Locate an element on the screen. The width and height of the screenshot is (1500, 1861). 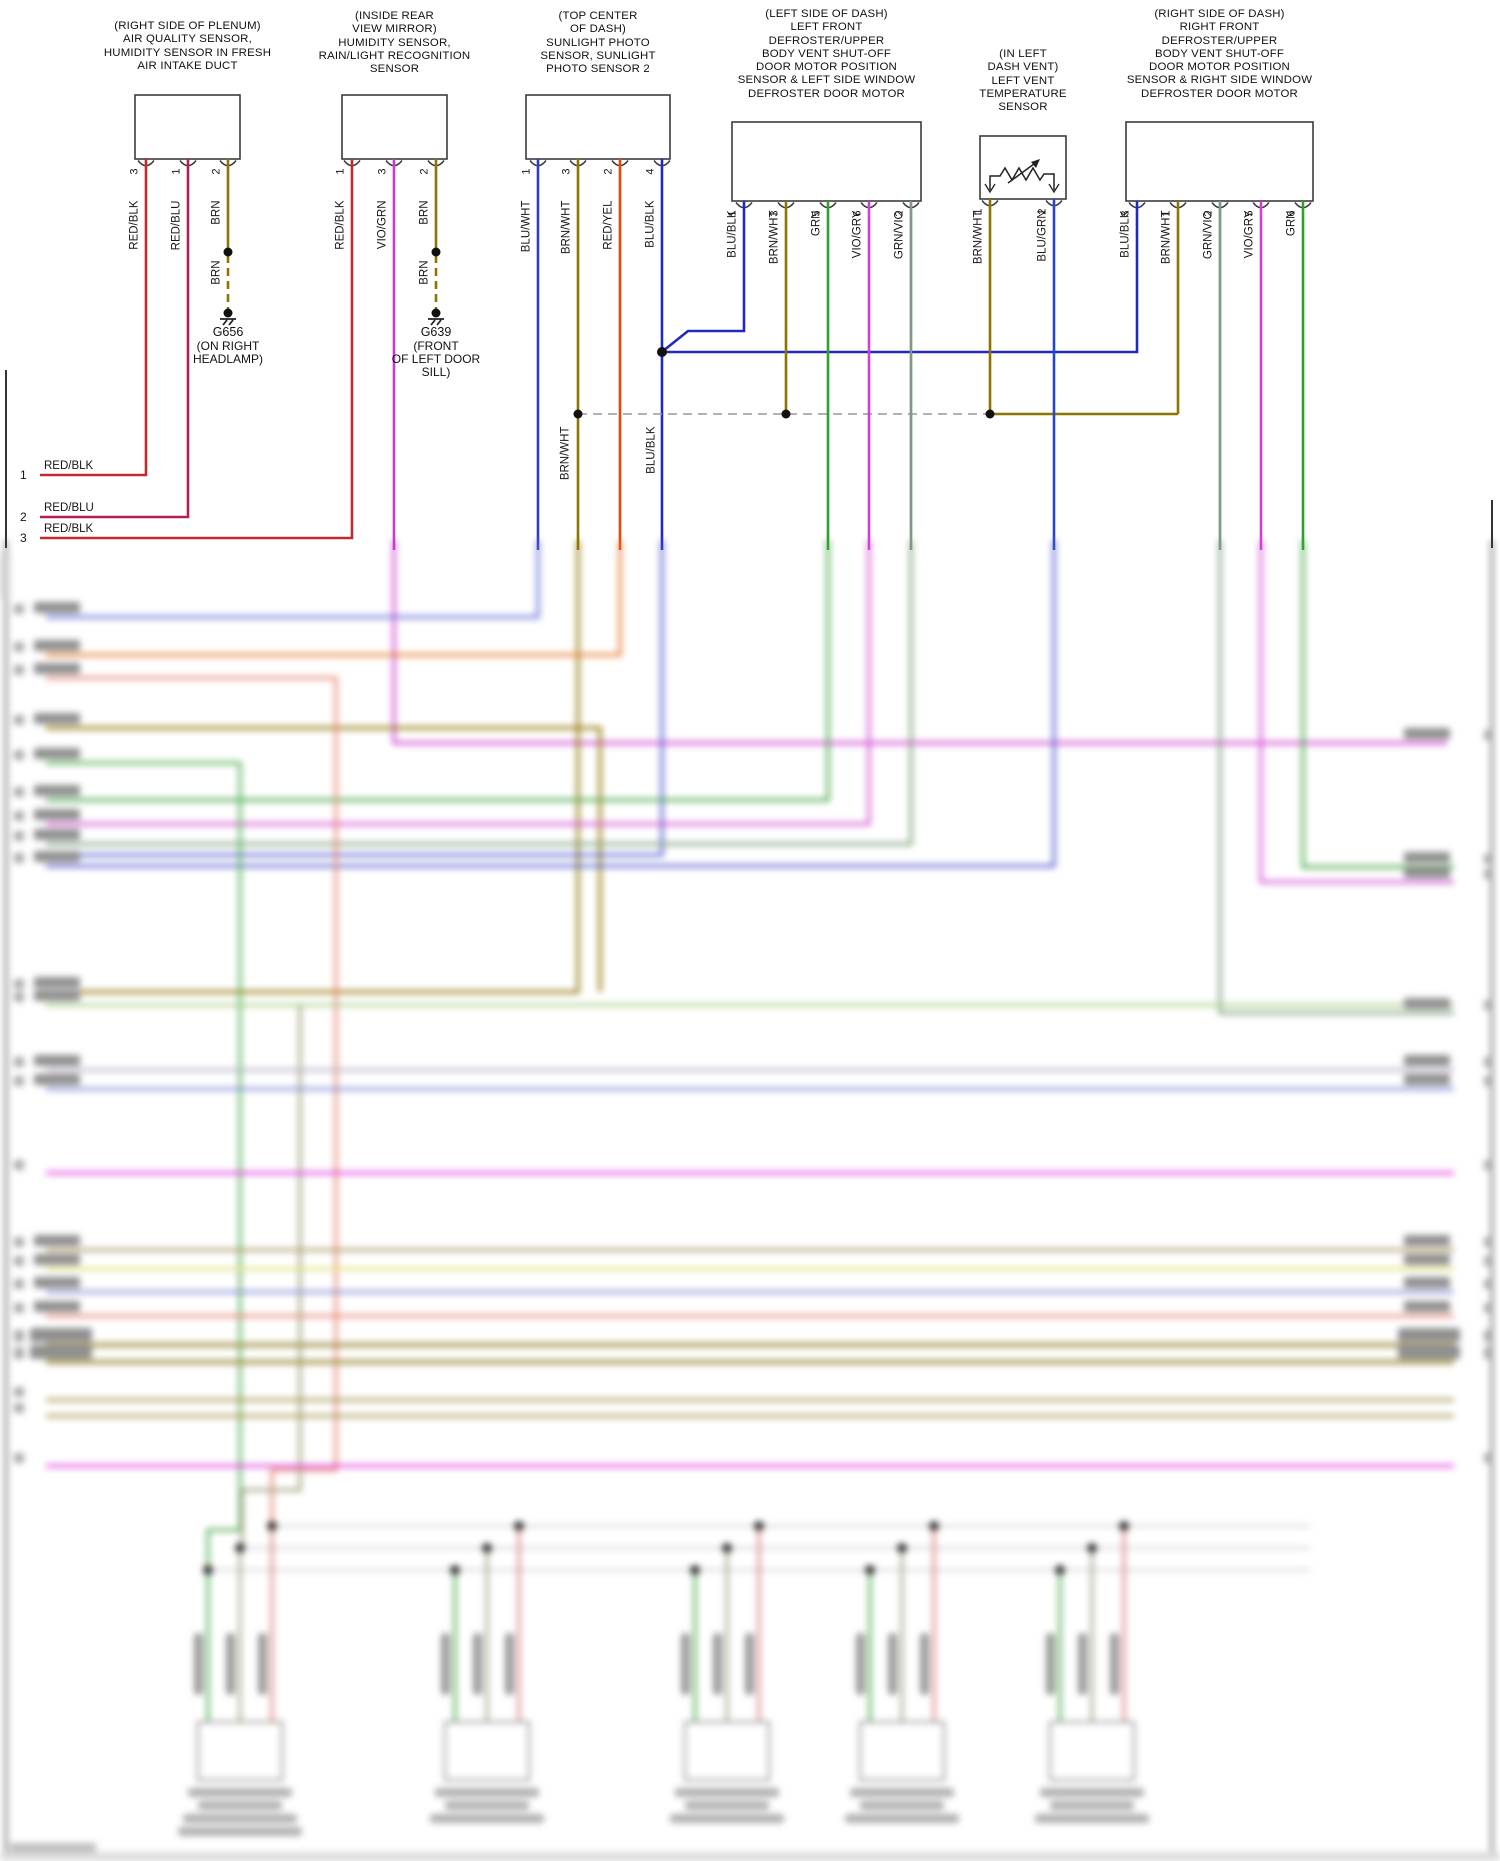
feed-wire-color-label: RED/BLU is located at coordinates (69, 508).